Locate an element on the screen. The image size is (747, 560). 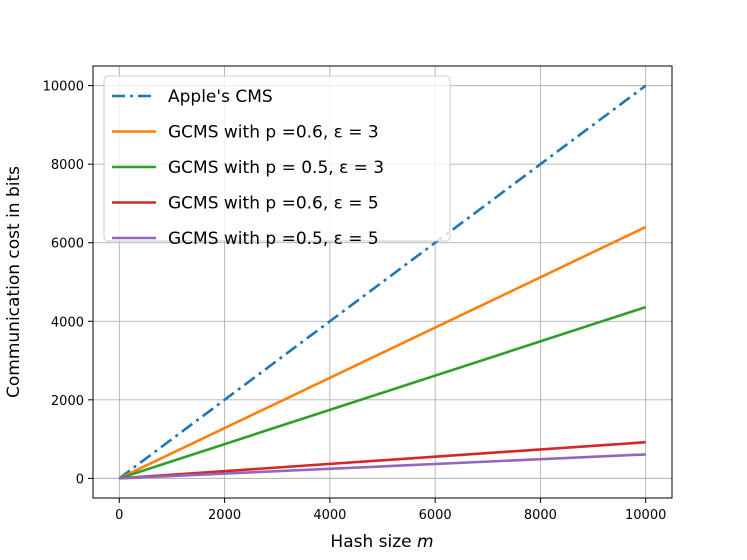
x-tick-label: 8000 is located at coordinates (540, 515).